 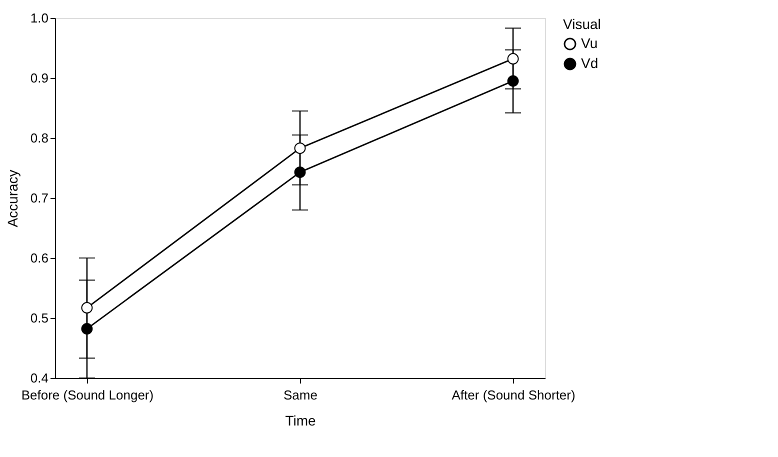 What do you see at coordinates (300, 420) in the screenshot?
I see `x-axis-title: Time` at bounding box center [300, 420].